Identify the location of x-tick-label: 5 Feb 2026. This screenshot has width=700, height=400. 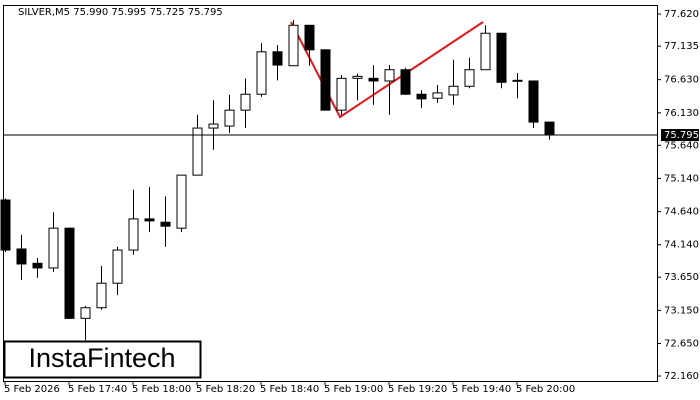
(32, 389).